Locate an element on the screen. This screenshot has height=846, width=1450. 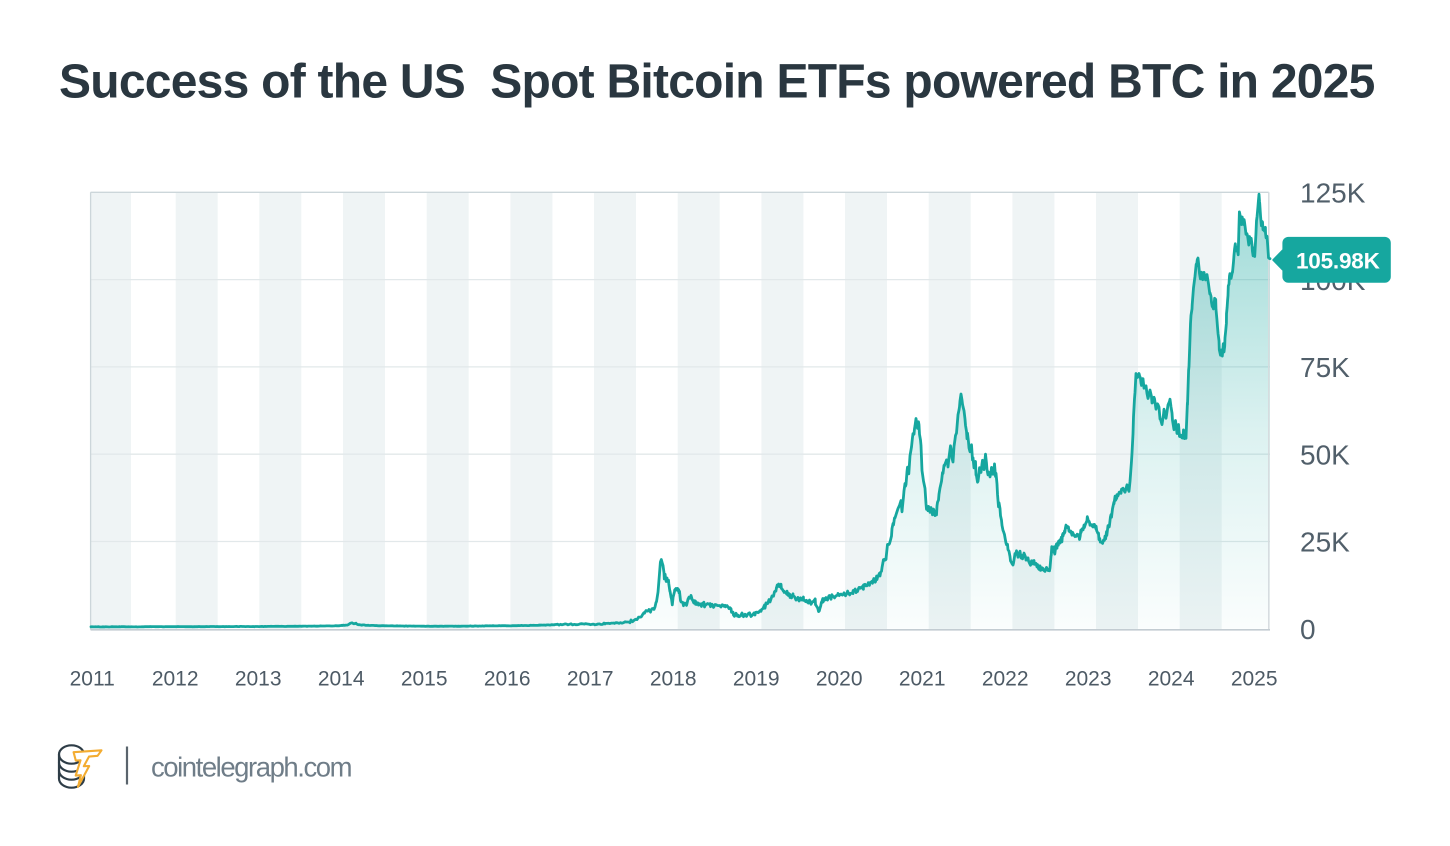
svg-text: 2017 is located at coordinates (590, 679).